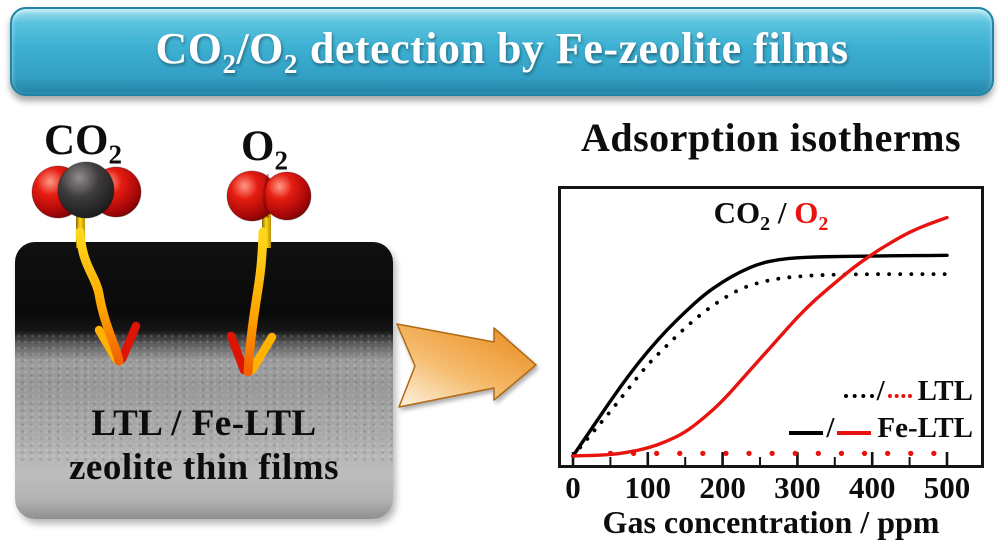  What do you see at coordinates (243, 49) in the screenshot?
I see `banner-slash: /` at bounding box center [243, 49].